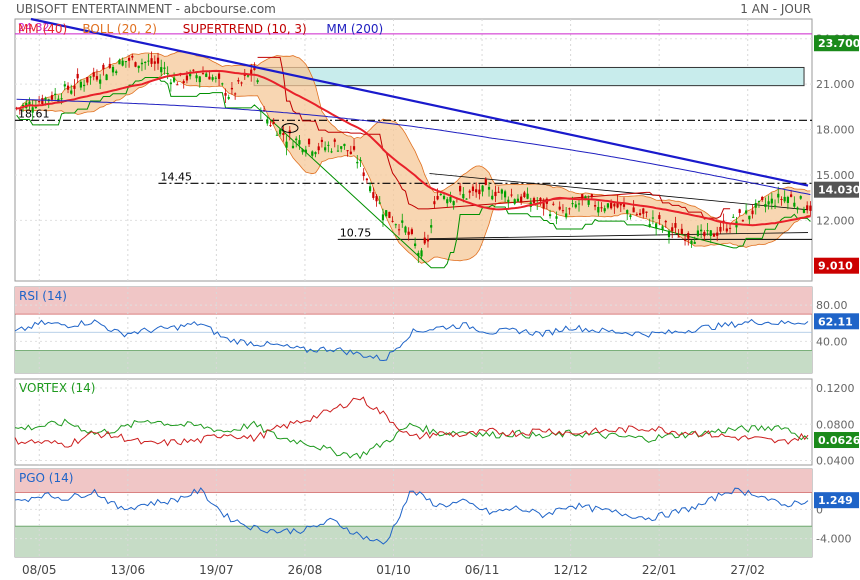 The height and width of the screenshot is (580, 860). Describe the element at coordinates (354, 29) in the screenshot. I see `legend-item: MM (200)` at that location.